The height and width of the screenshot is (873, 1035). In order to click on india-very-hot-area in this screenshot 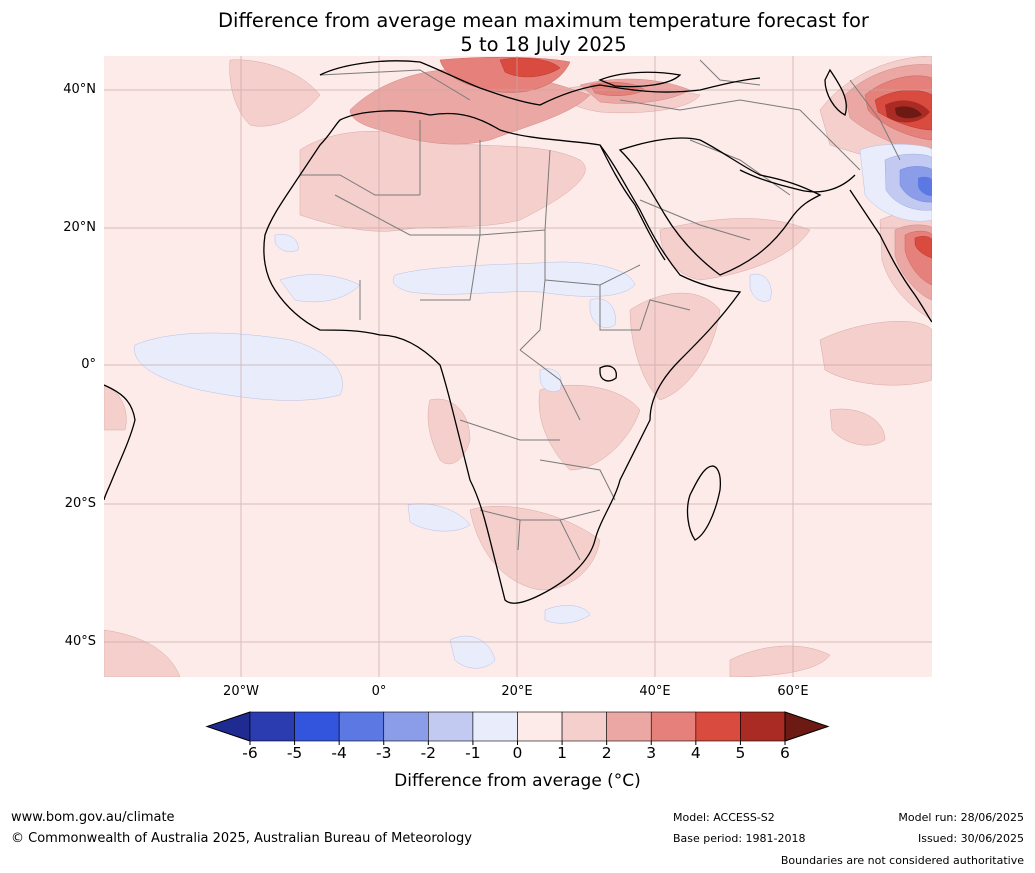, I will do `click(923, 247)`.